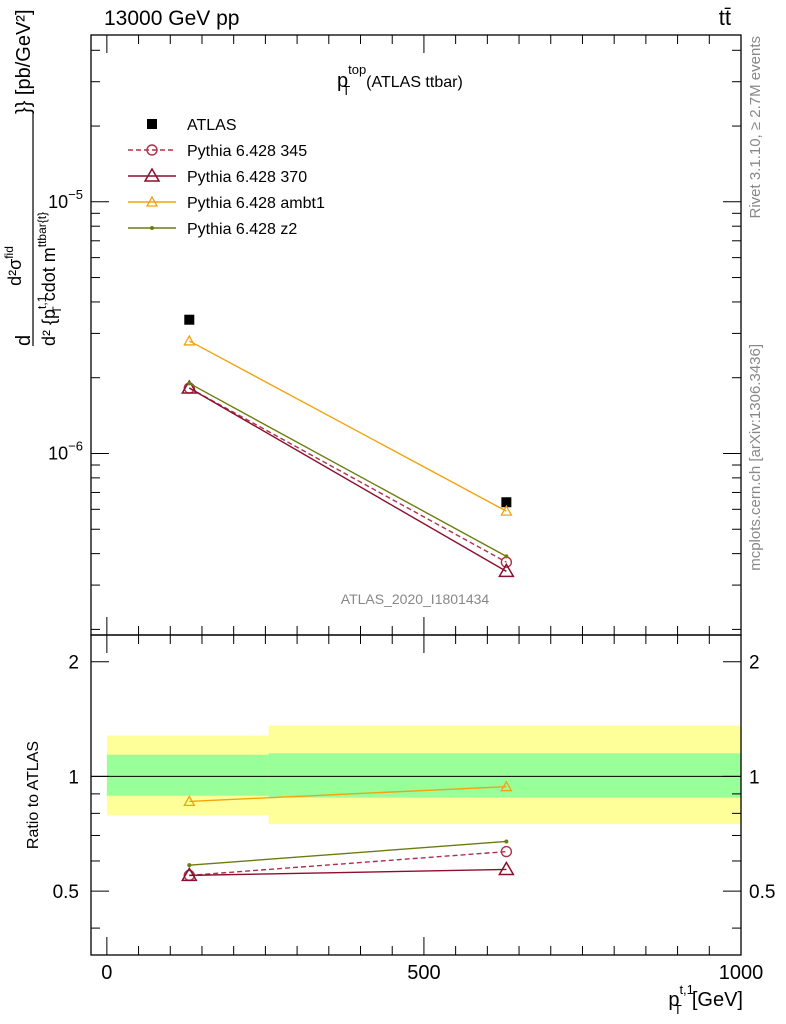 The width and height of the screenshot is (786, 1024). What do you see at coordinates (754, 777) in the screenshot?
I see `ratio-ytick-label-right-1: 1` at bounding box center [754, 777].